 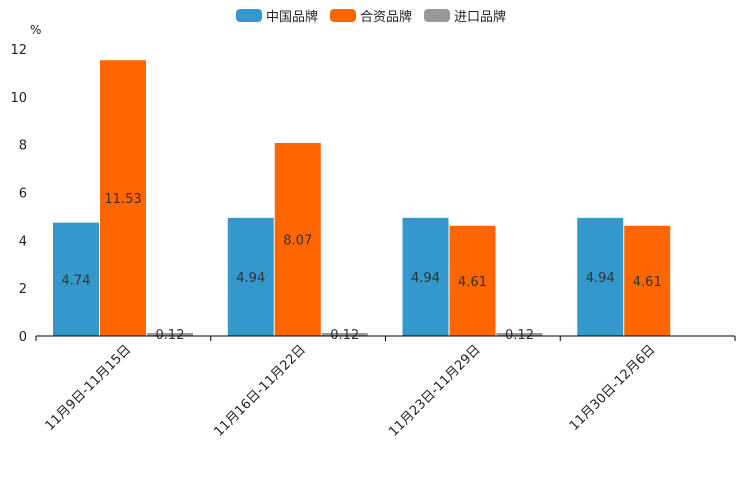 I want to click on x-tick-label: 11月30日-12月6日, so click(x=613, y=388).